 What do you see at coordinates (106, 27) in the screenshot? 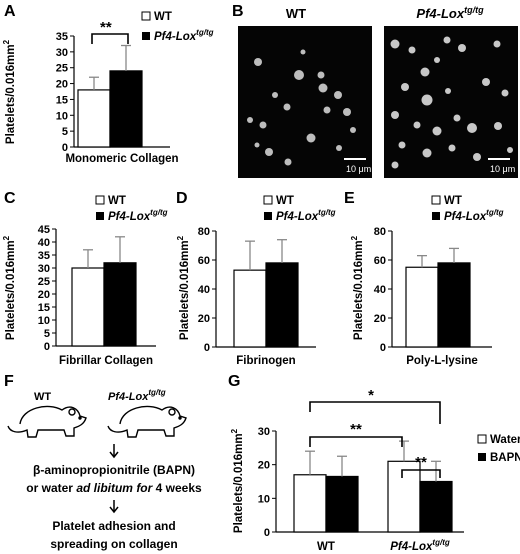
I see `significance-label-a: **` at bounding box center [106, 27].